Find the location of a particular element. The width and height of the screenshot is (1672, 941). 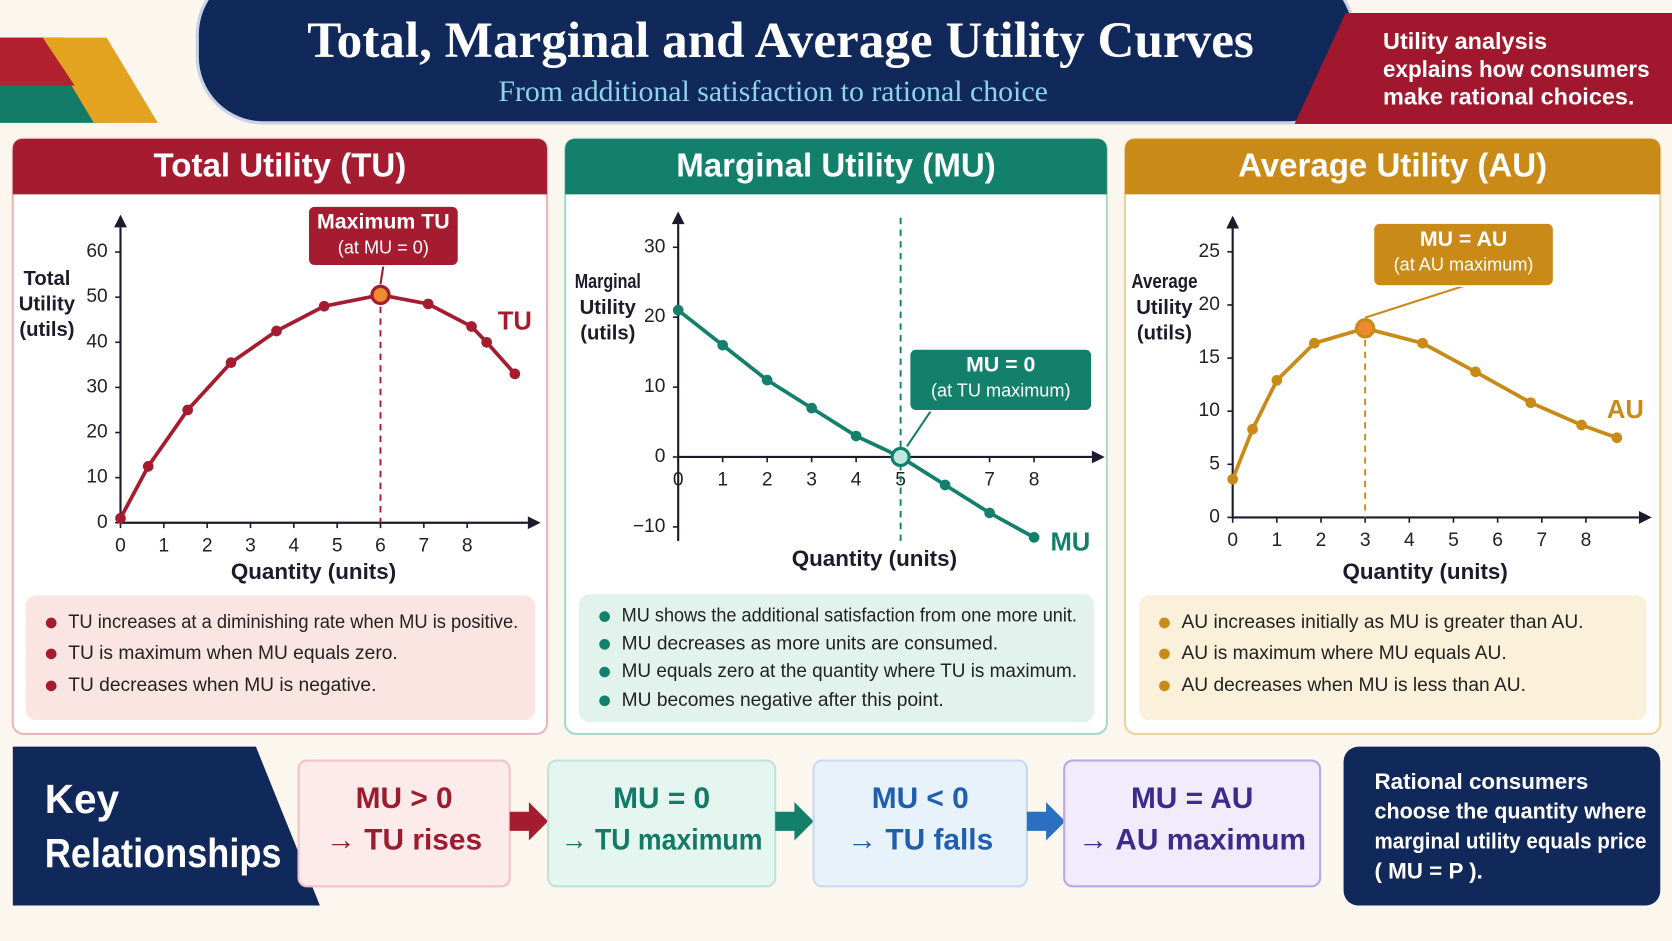

panel-title: Marginal Utility (MU) is located at coordinates (835, 165).